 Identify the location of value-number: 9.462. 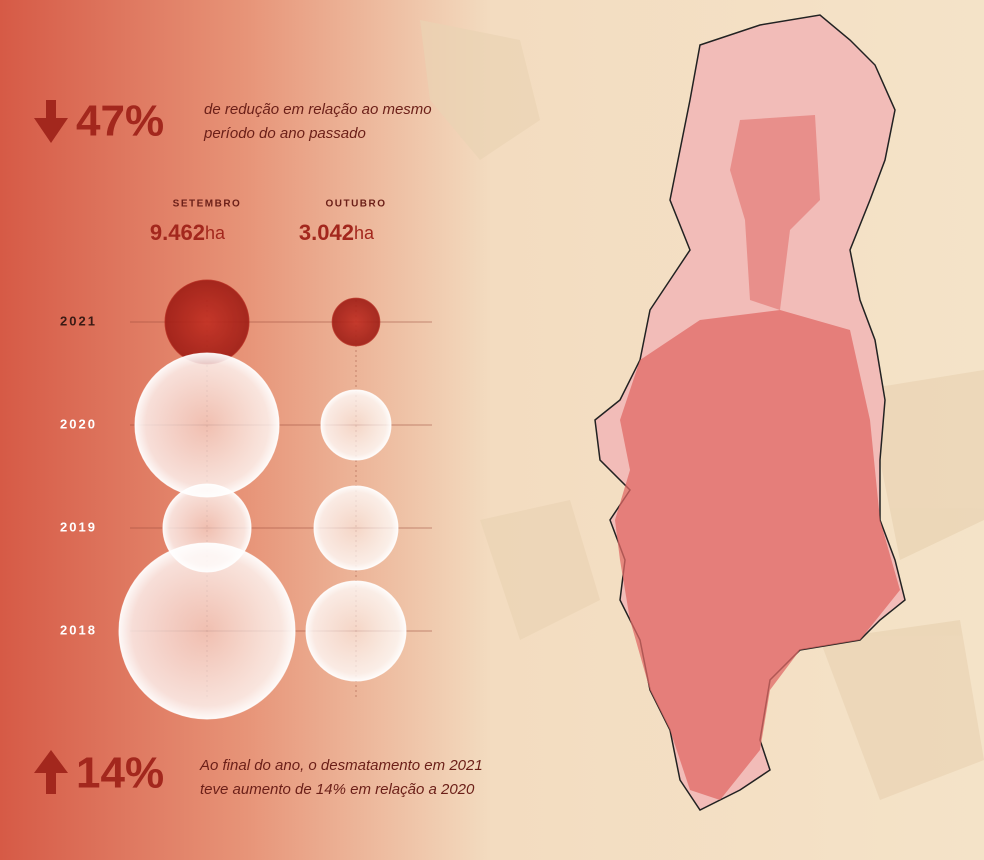
(177, 232).